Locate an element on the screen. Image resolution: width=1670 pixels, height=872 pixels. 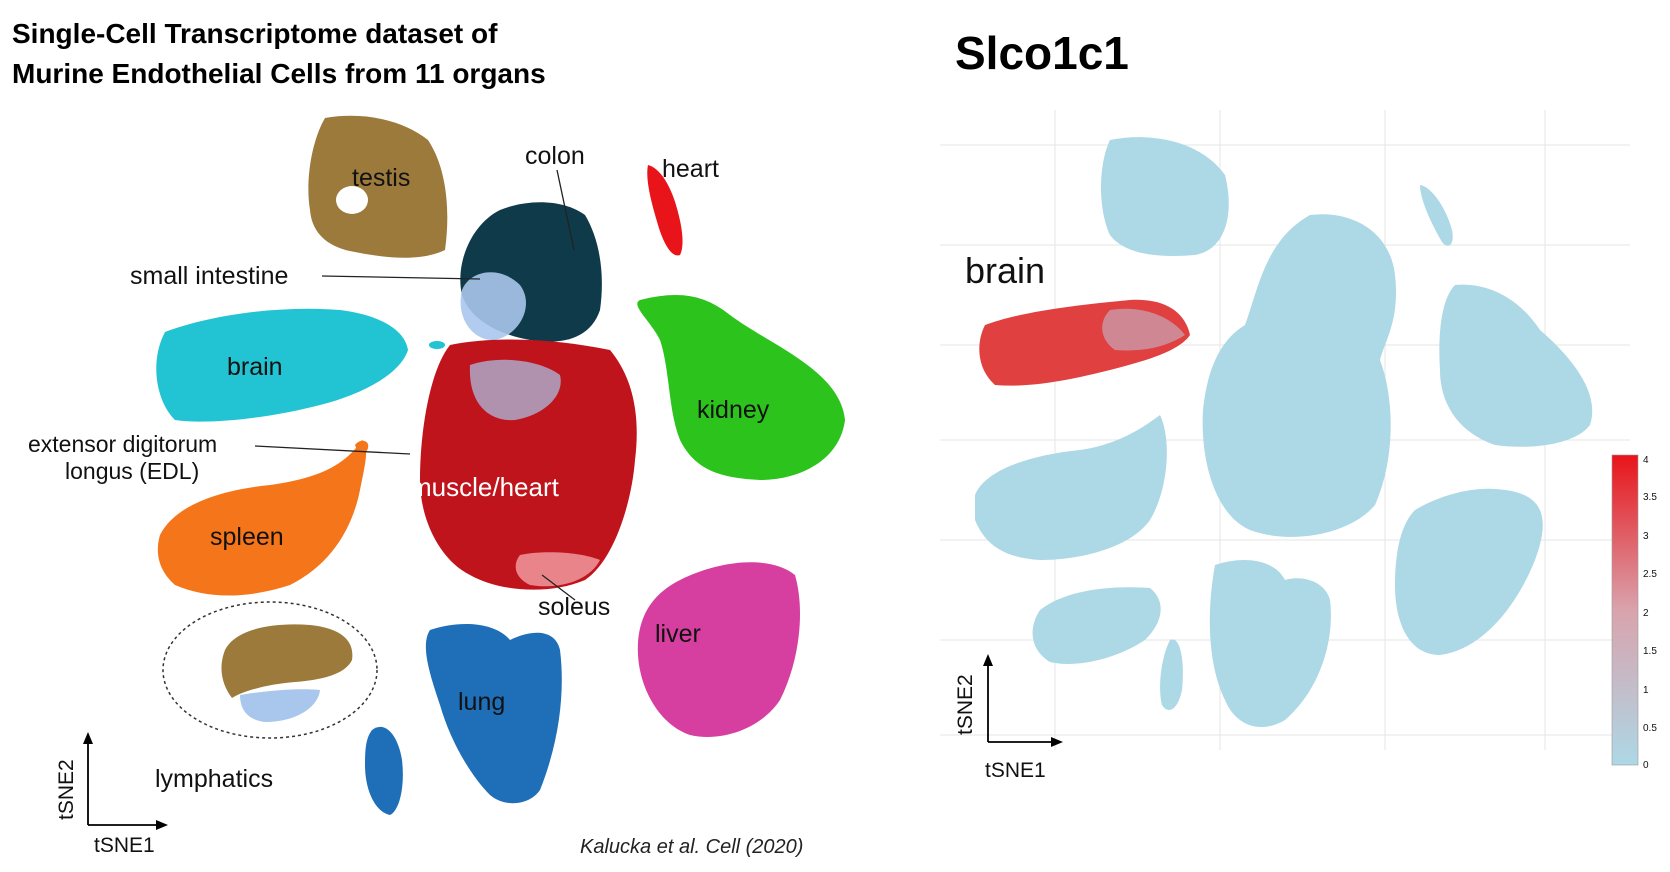
cluster-muscle-light-patch is located at coordinates (515, 390).